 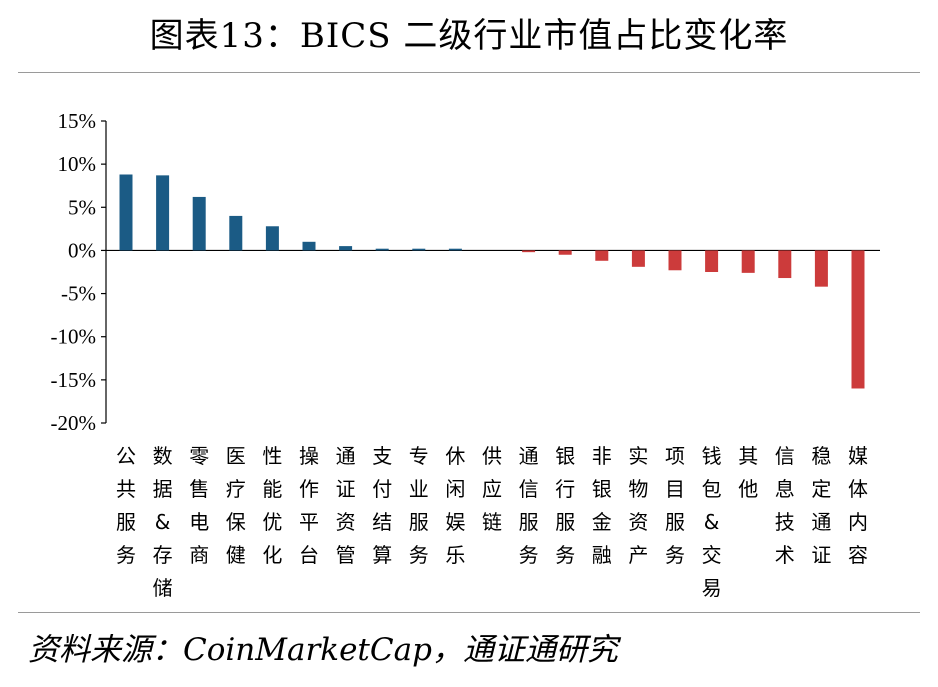 What do you see at coordinates (77, 164) in the screenshot?
I see `y-tick-label: 10%` at bounding box center [77, 164].